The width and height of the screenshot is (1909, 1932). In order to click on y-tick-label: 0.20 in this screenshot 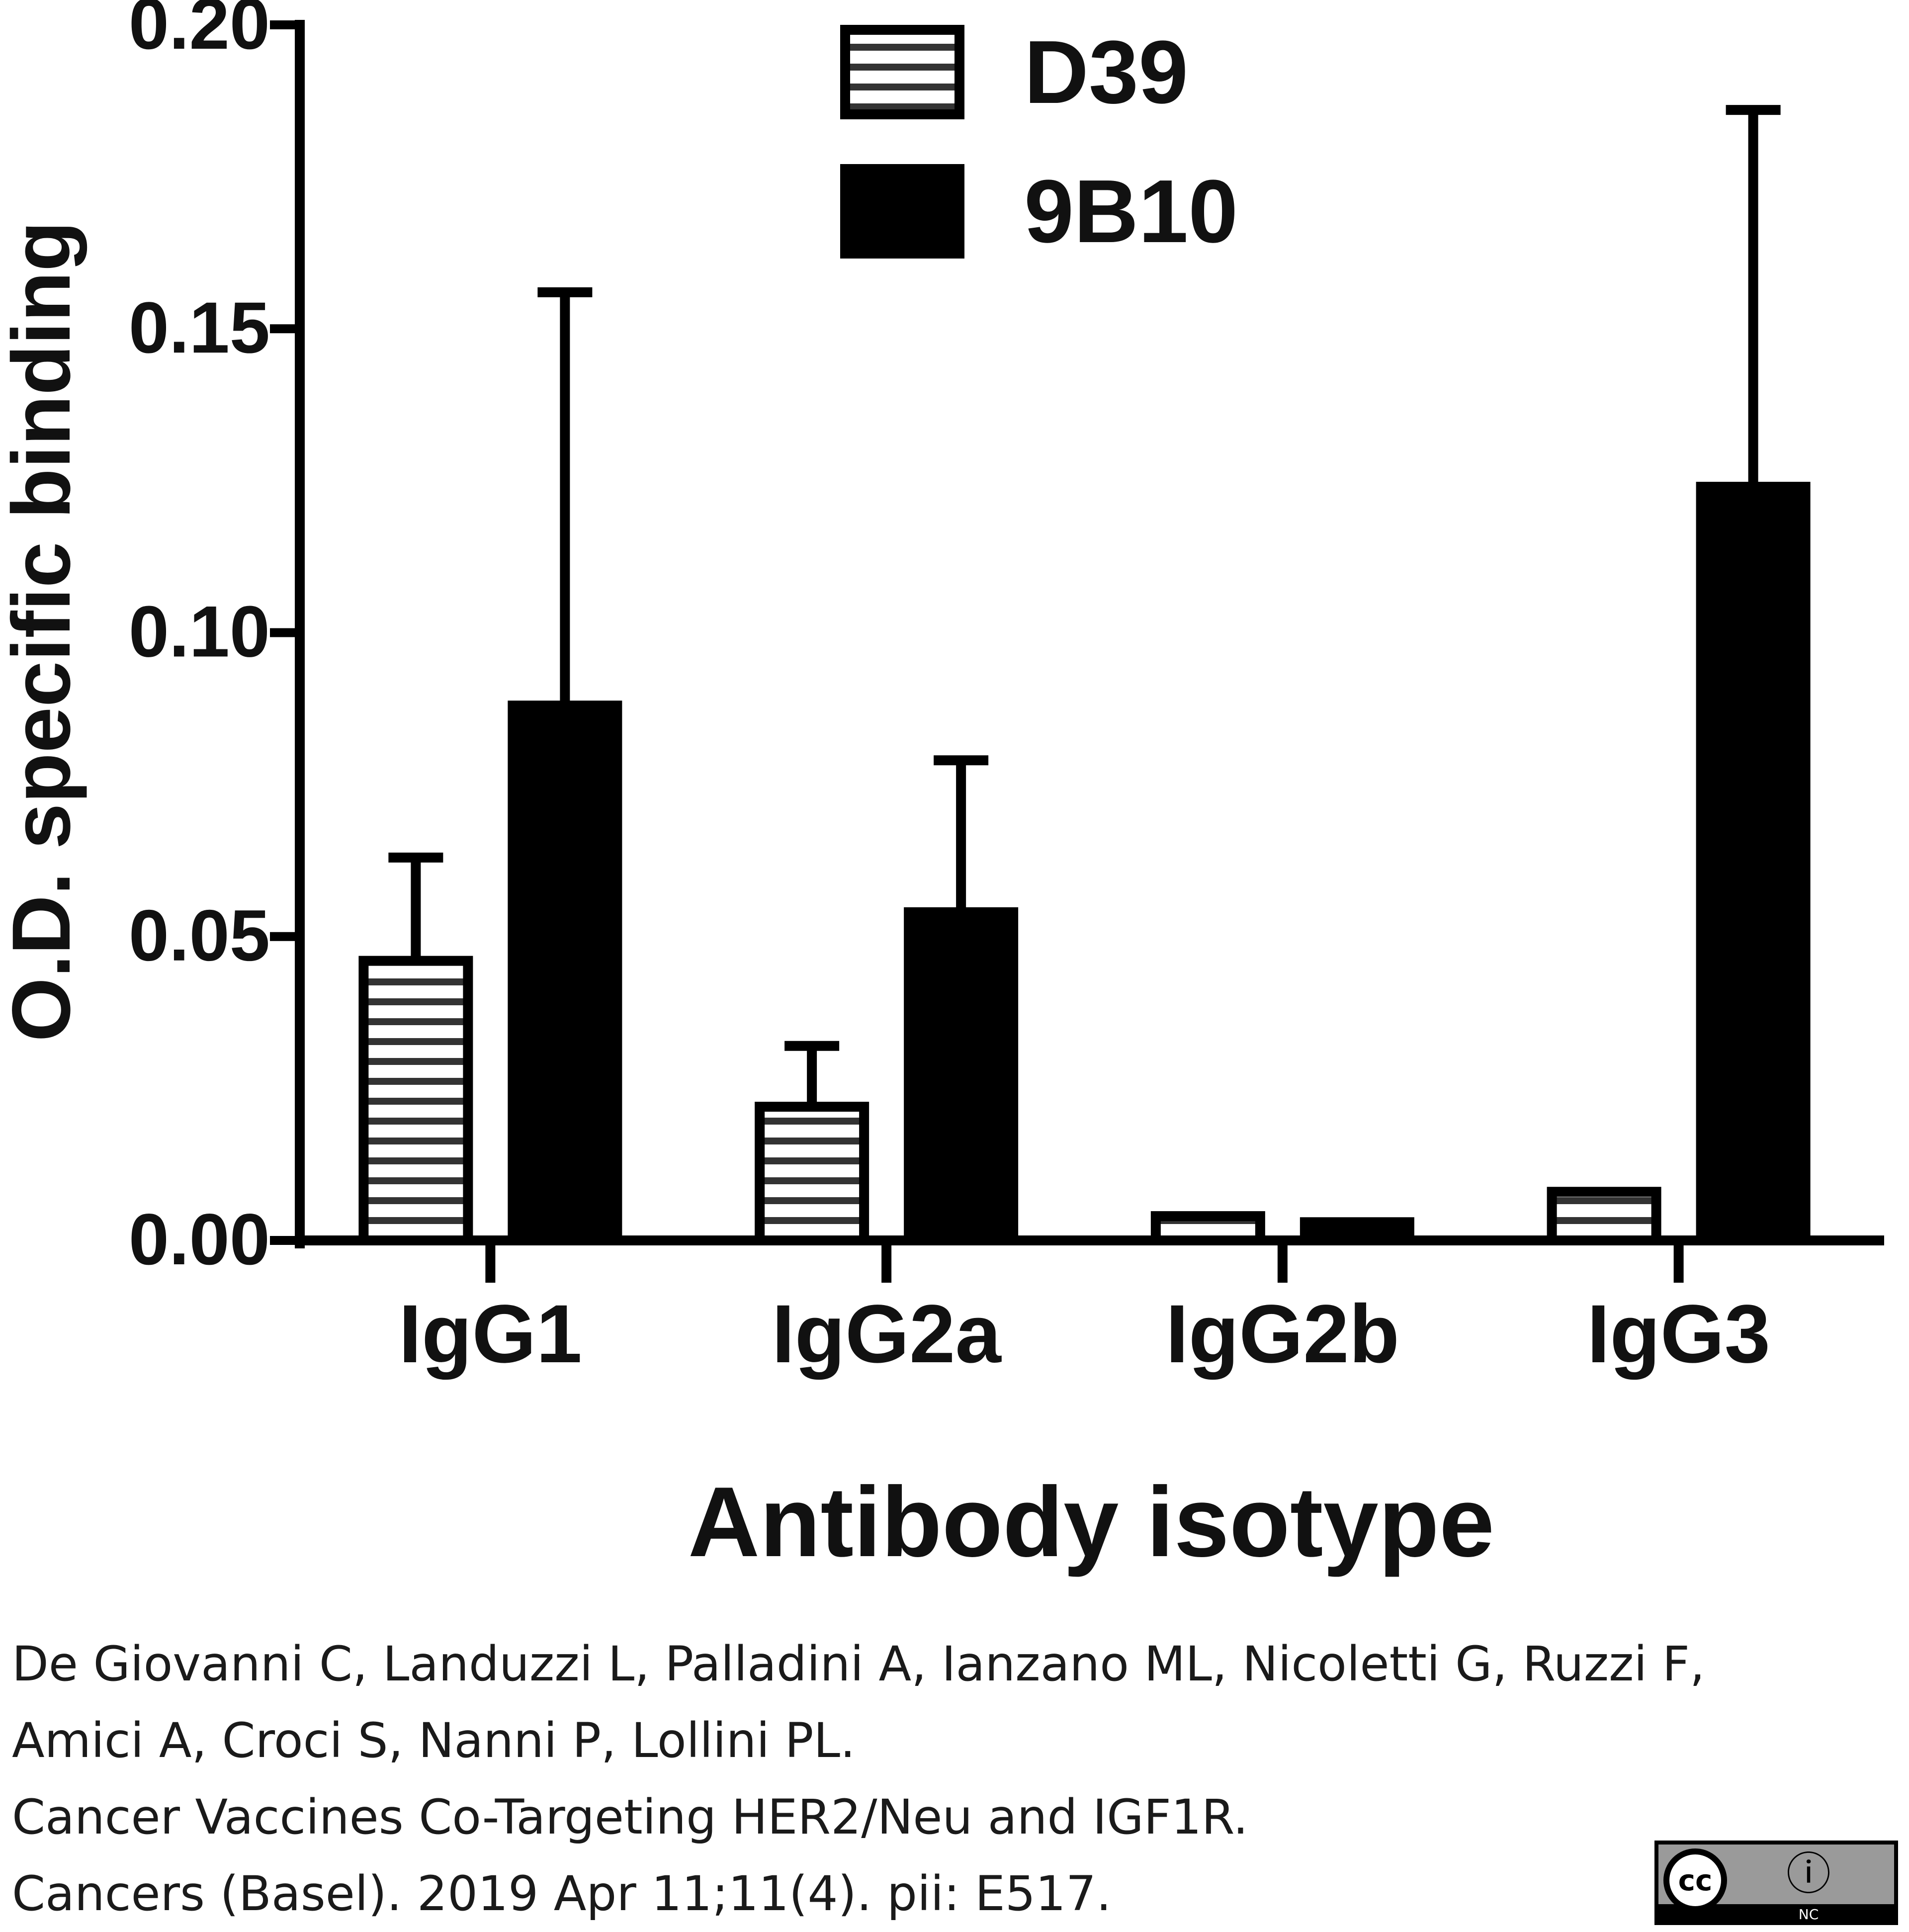, I will do `click(199, 32)`.